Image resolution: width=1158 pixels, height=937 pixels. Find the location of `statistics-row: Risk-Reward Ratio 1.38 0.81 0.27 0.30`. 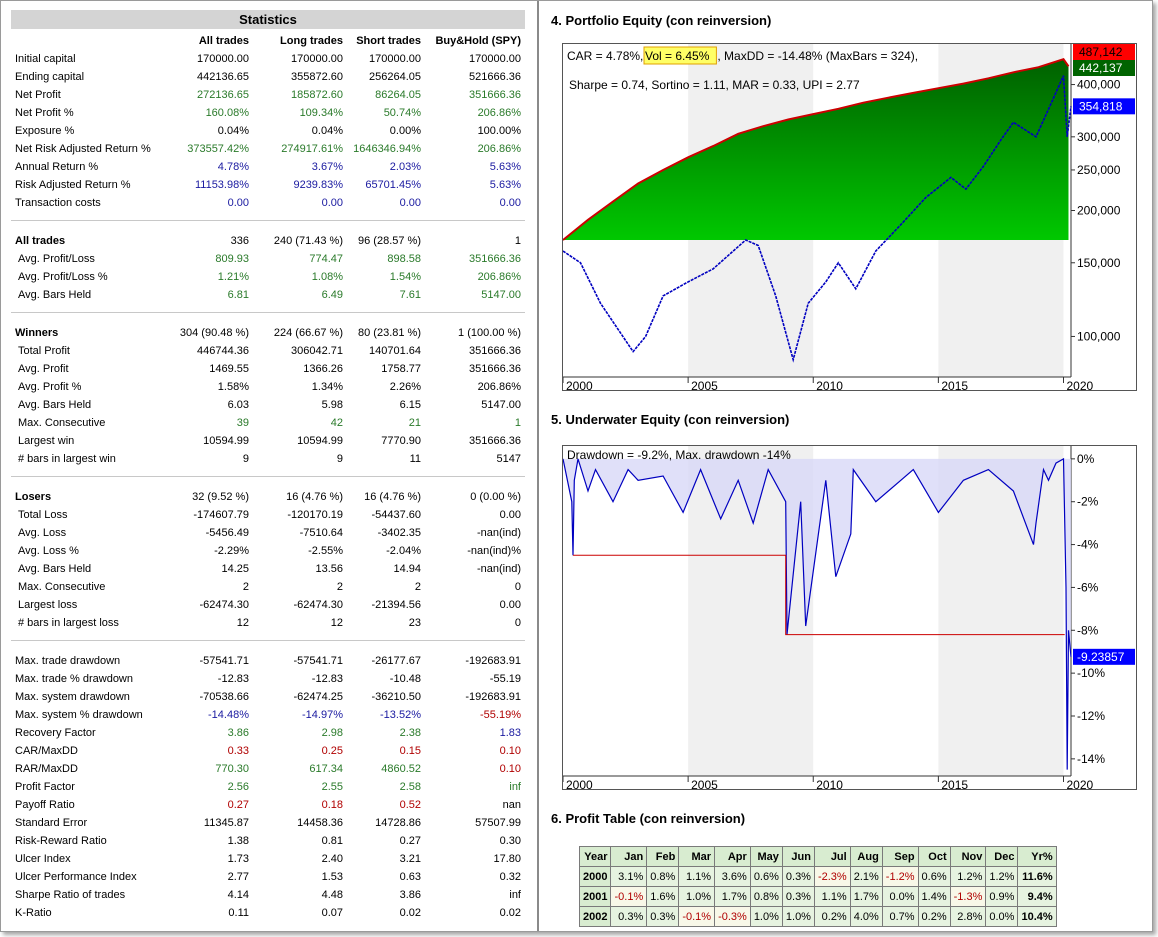

statistics-row: Risk-Reward Ratio 1.38 0.81 0.27 0.30 is located at coordinates (268, 841).